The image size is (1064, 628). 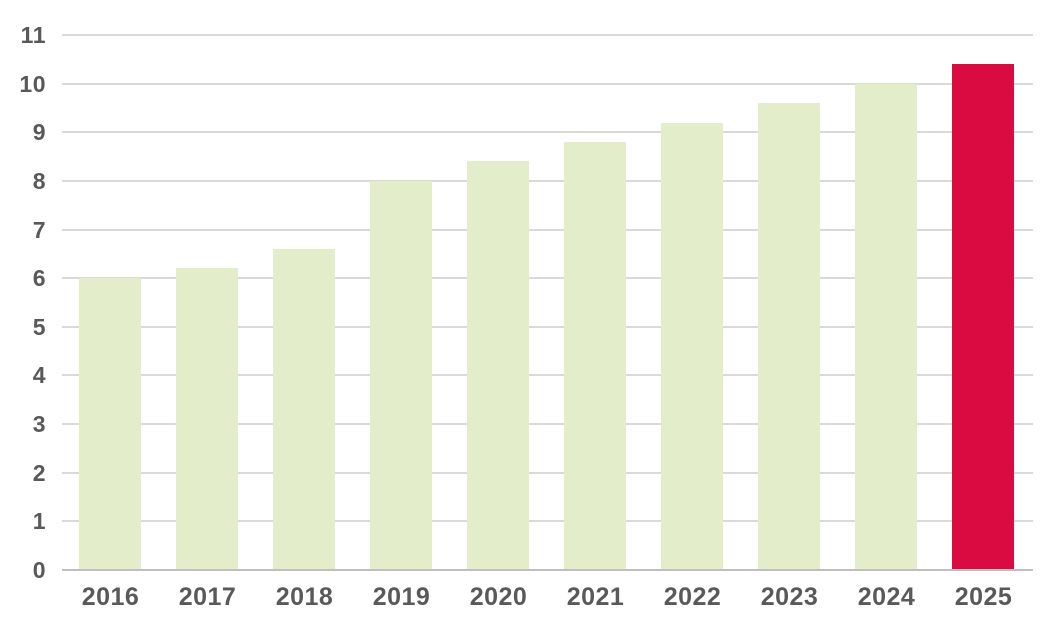 What do you see at coordinates (789, 336) in the screenshot?
I see `bar-2023` at bounding box center [789, 336].